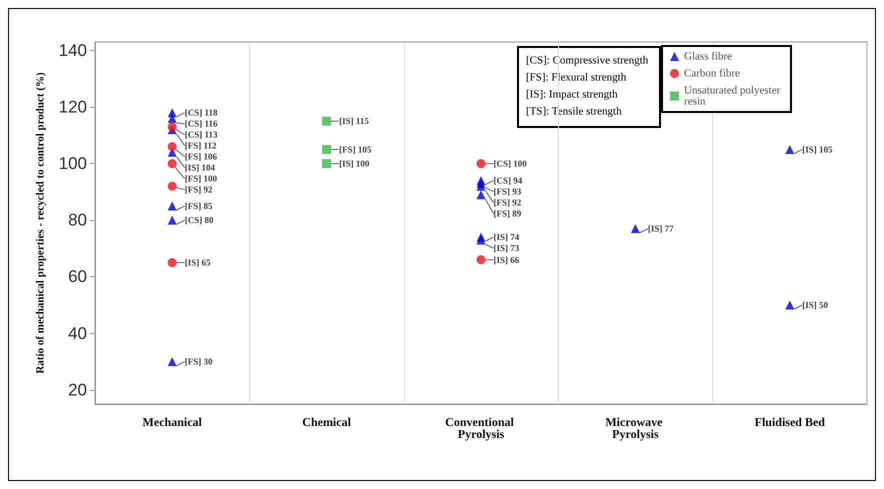 The width and height of the screenshot is (884, 489). I want to click on y-tick-label: 80, so click(77, 220).